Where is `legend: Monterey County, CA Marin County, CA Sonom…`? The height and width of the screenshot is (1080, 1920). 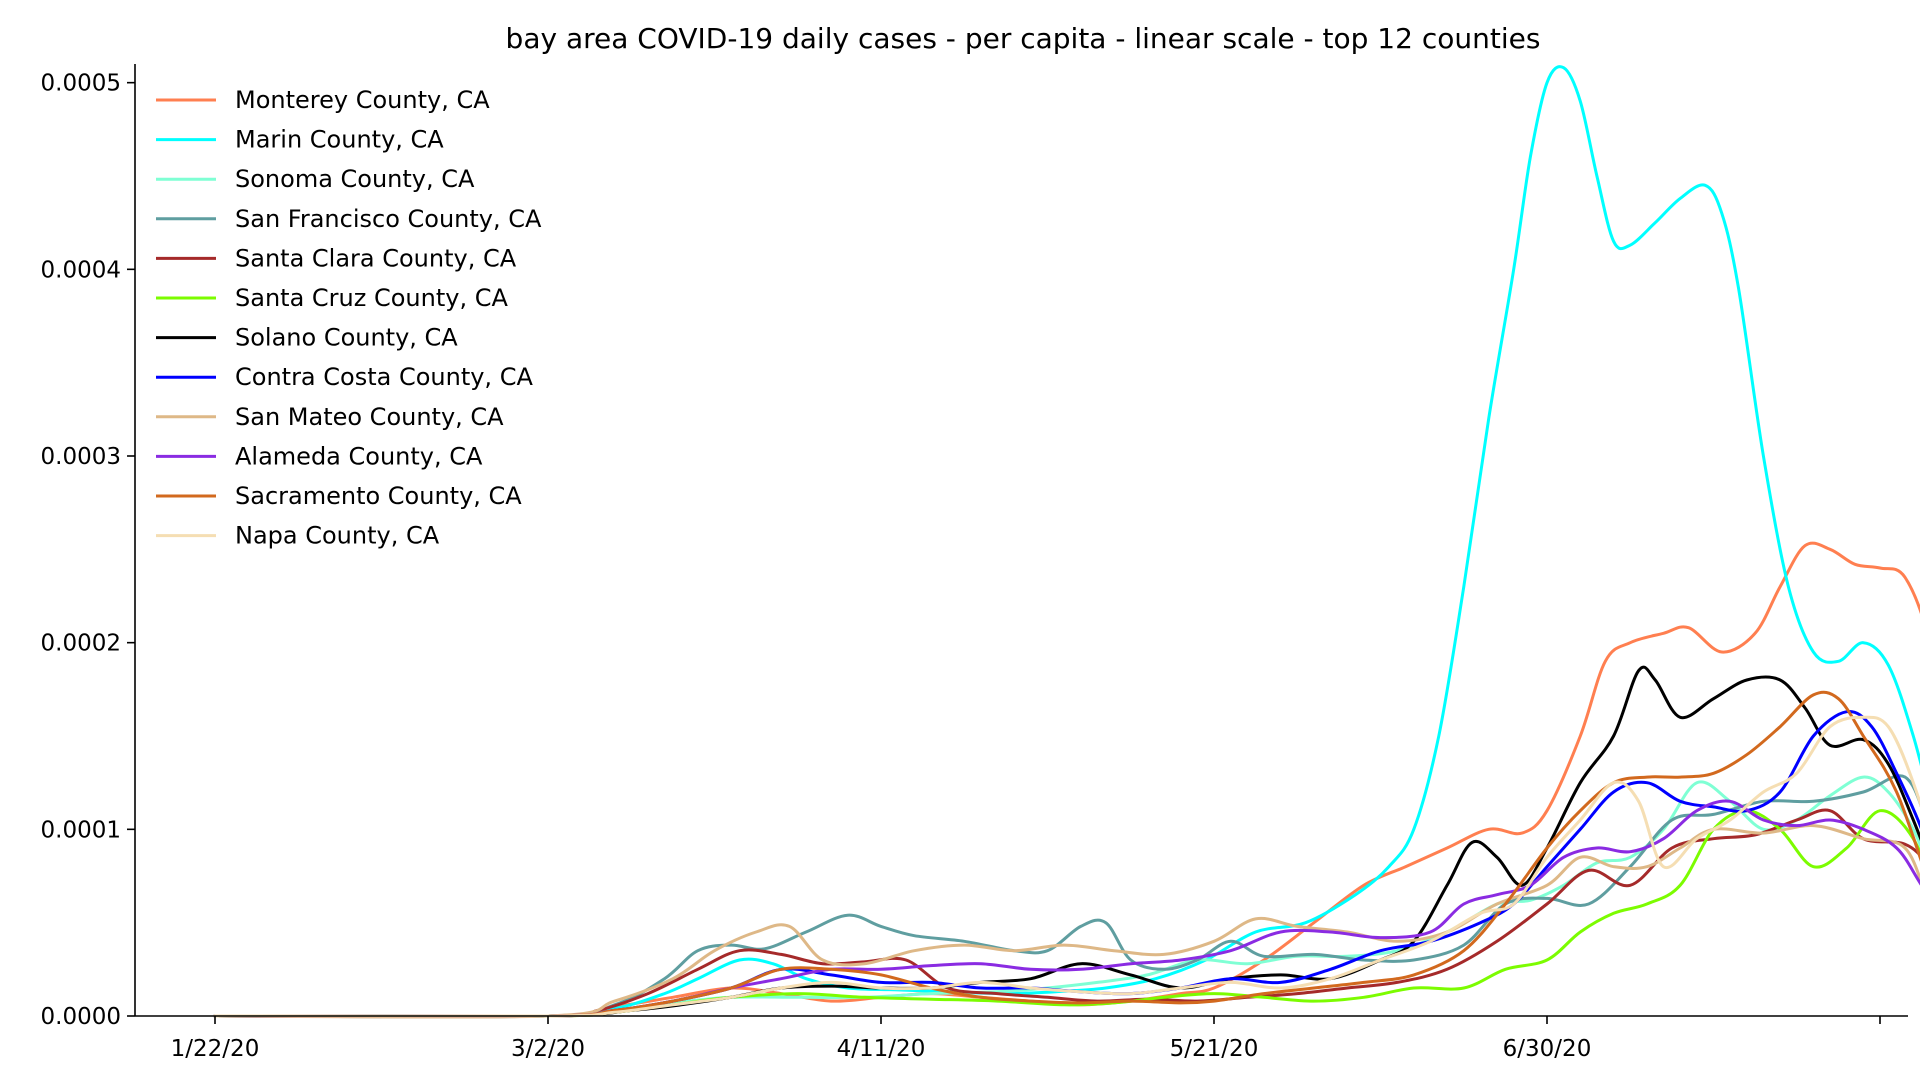
legend: Monterey County, CA Marin County, CA Sonom… is located at coordinates (349, 318).